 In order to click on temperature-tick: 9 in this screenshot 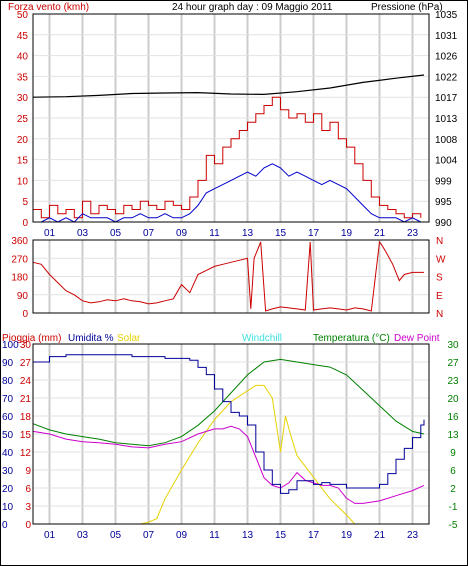, I will do `click(453, 453)`.